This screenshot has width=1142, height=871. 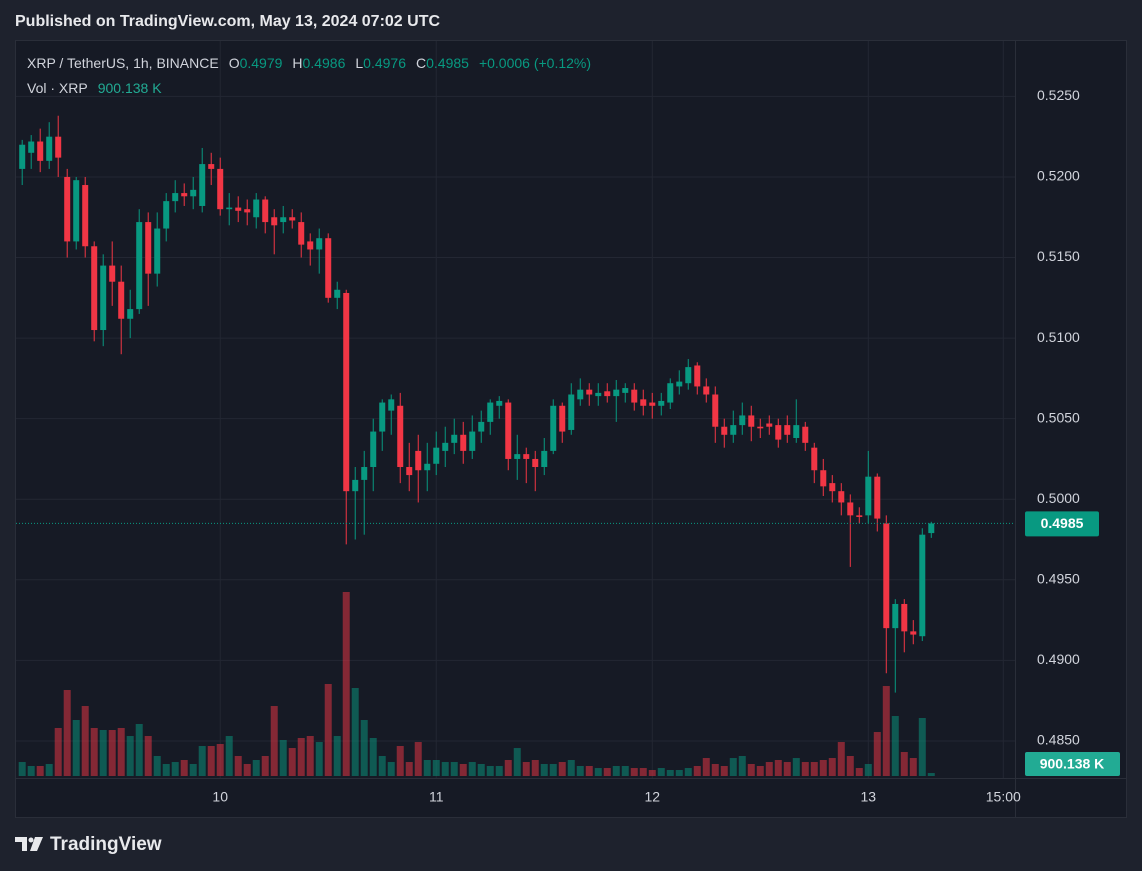 I want to click on brand-logo, so click(x=29, y=844).